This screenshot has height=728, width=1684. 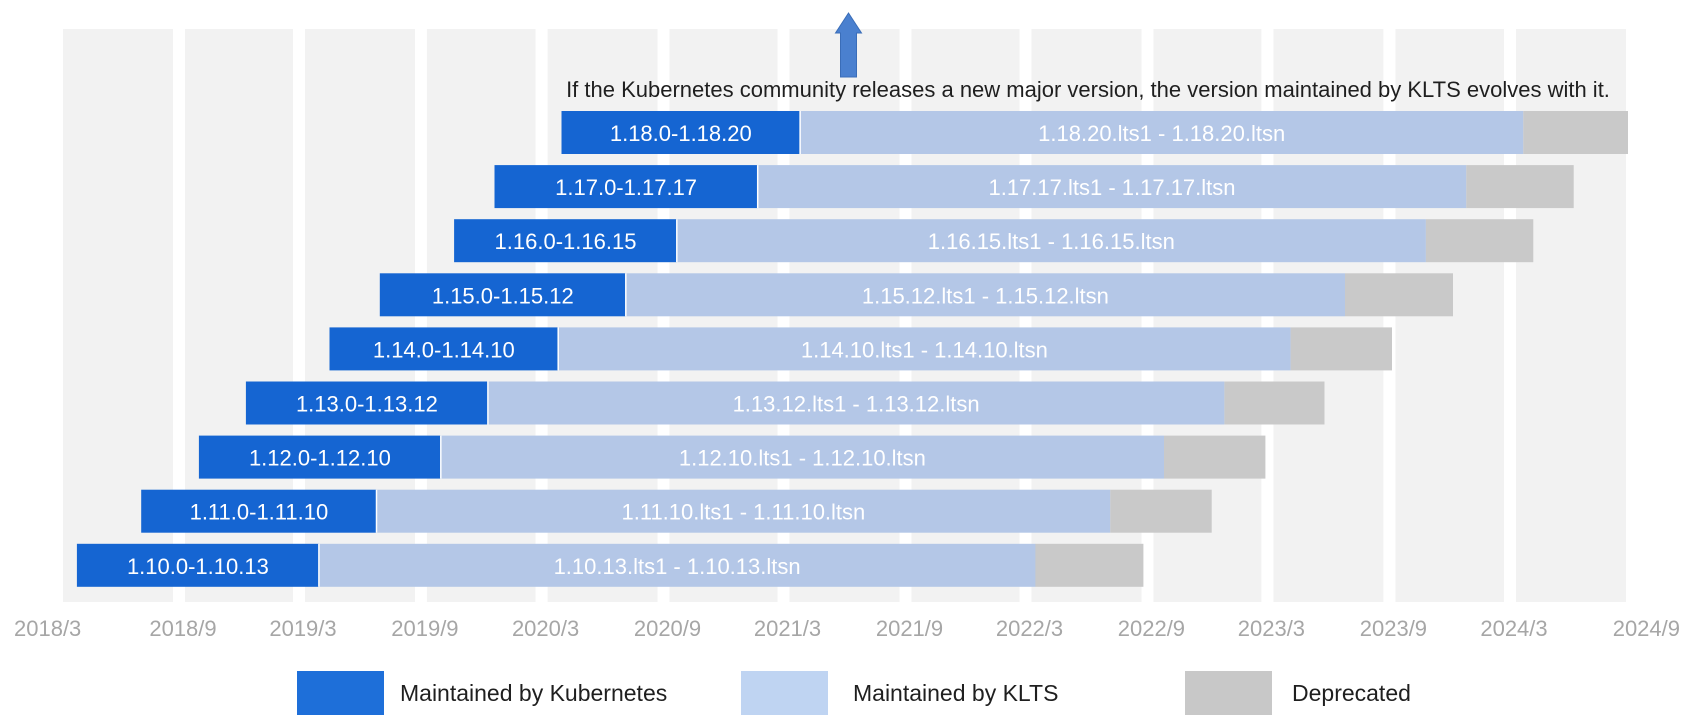 What do you see at coordinates (1029, 628) in the screenshot?
I see `x-tick-label: 2022/3` at bounding box center [1029, 628].